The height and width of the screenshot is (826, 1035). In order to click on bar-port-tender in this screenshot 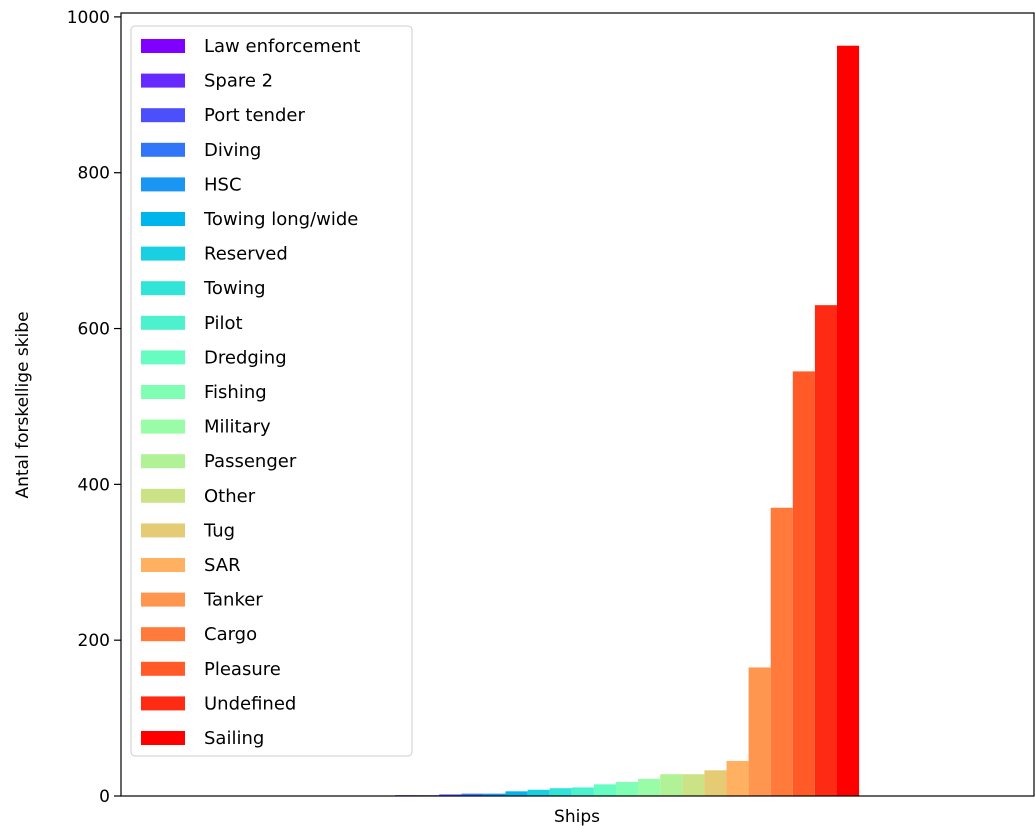, I will do `click(450, 795)`.